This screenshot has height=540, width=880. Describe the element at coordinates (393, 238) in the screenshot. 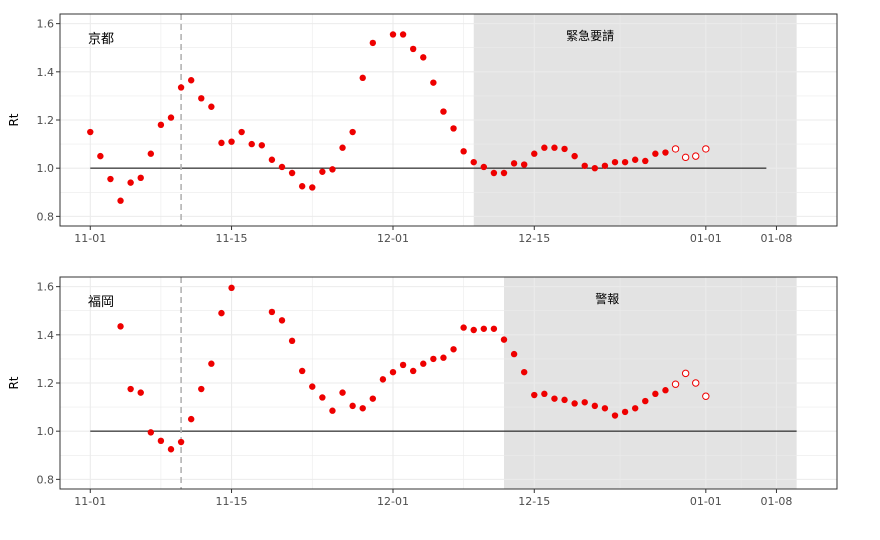

I see `x-tick-label: 12-01` at that location.